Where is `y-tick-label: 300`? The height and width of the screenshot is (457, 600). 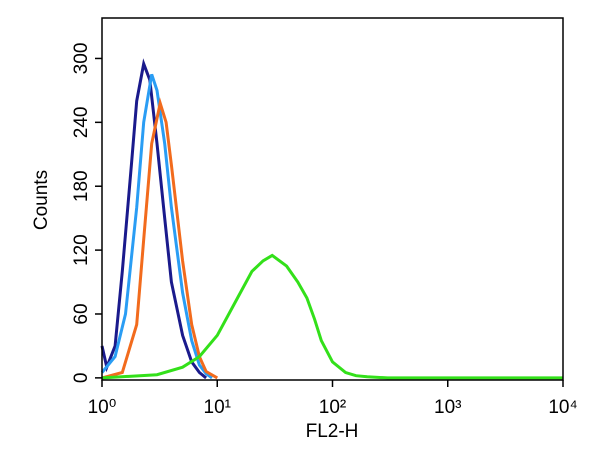 y-tick-label: 300 is located at coordinates (81, 59).